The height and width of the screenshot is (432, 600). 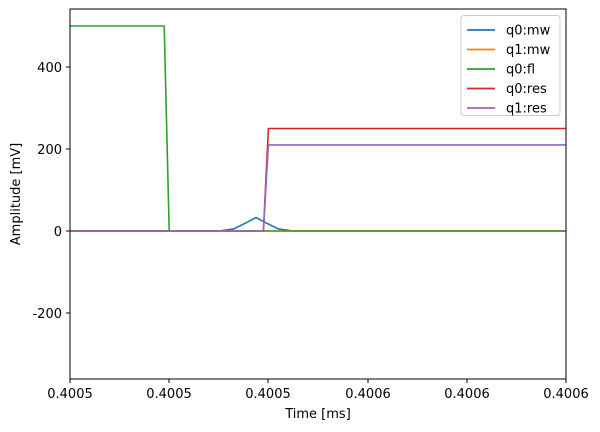 I want to click on legend-label: q0:fl, so click(x=520, y=70).